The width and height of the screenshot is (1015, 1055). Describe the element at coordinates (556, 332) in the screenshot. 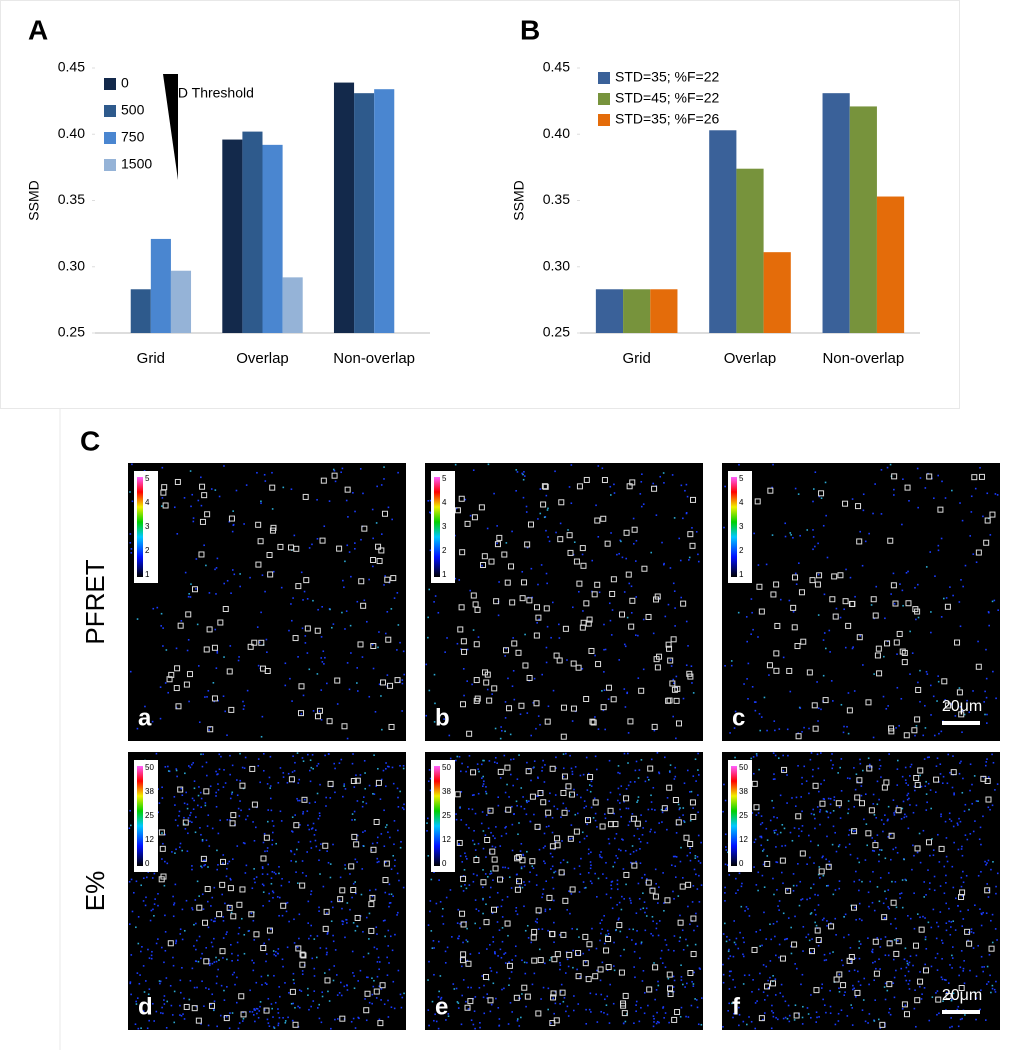

I see `y-tick-label: 0.25` at that location.